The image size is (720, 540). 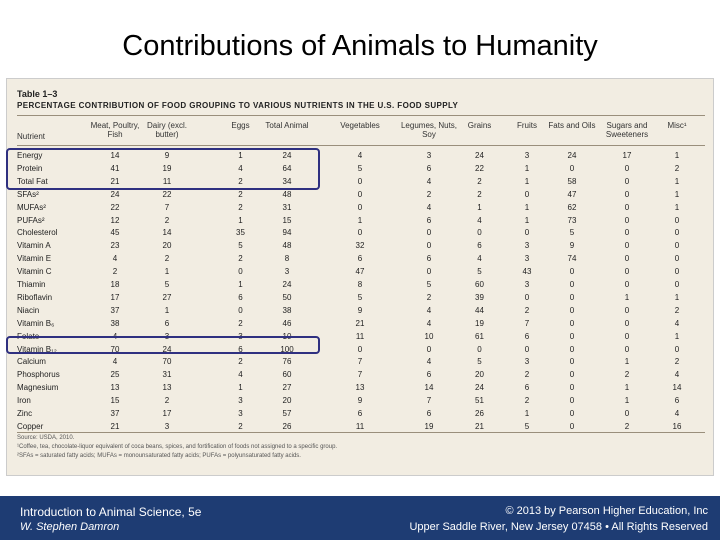 What do you see at coordinates (287, 194) in the screenshot?
I see `table-cell: 48` at bounding box center [287, 194].